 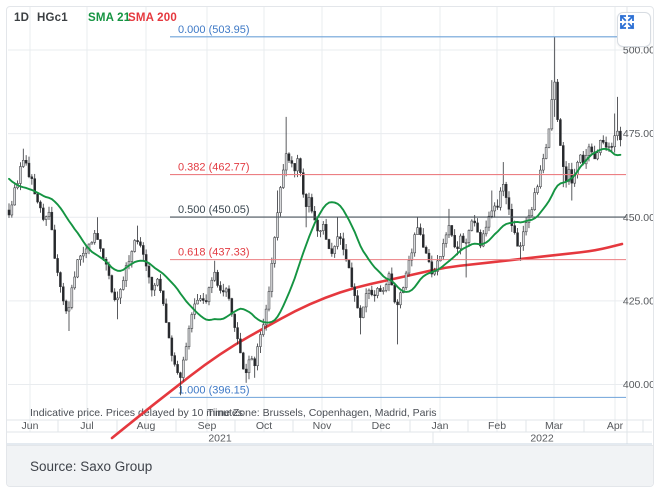 What do you see at coordinates (214, 168) in the screenshot?
I see `fib-label-0.382: 0.382 (462.77)` at bounding box center [214, 168].